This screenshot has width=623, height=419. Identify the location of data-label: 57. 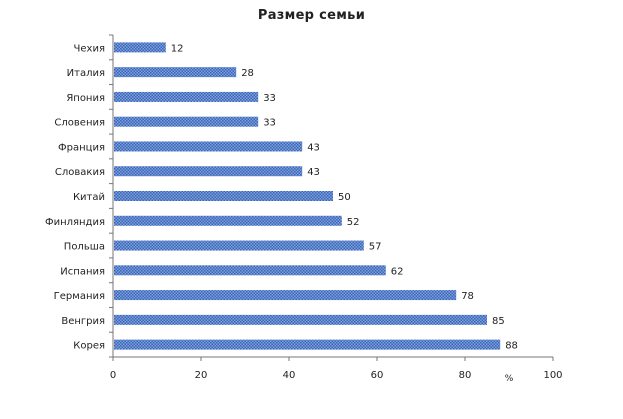
(375, 247).